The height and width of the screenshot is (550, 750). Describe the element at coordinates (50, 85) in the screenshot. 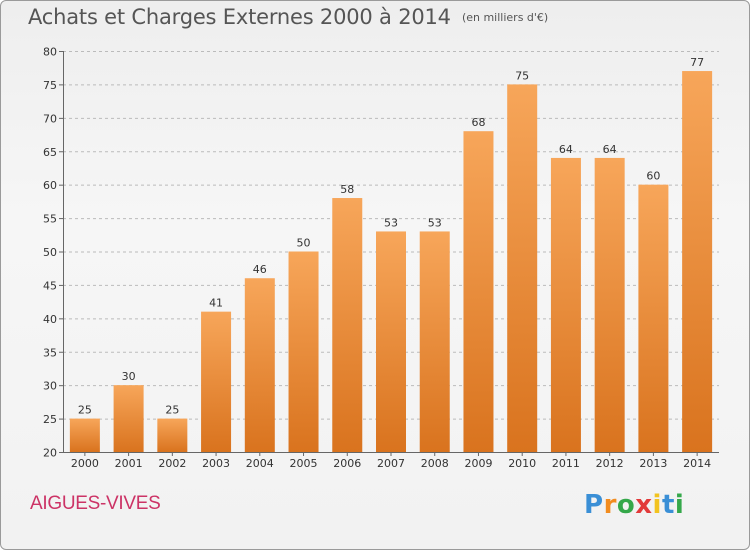

I see `y-tick-label: 75` at that location.